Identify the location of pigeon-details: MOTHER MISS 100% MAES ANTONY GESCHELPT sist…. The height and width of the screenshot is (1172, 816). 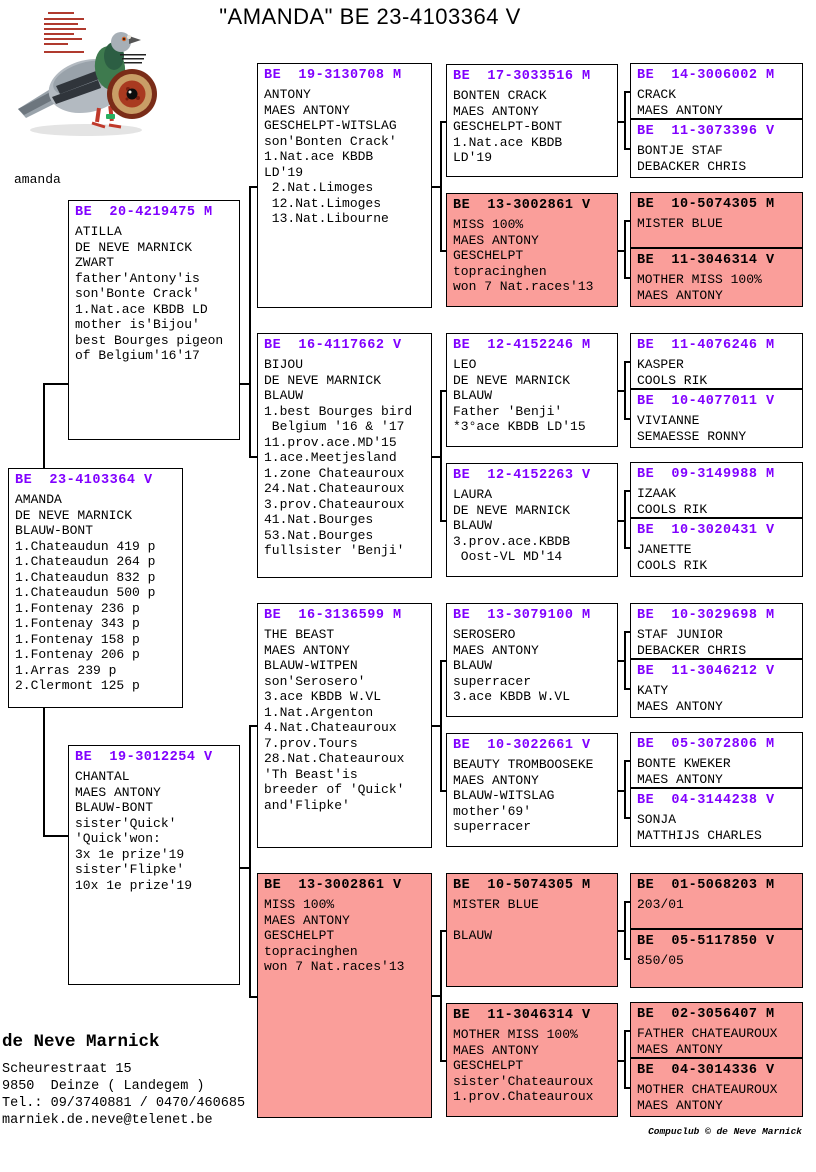
(523, 1065).